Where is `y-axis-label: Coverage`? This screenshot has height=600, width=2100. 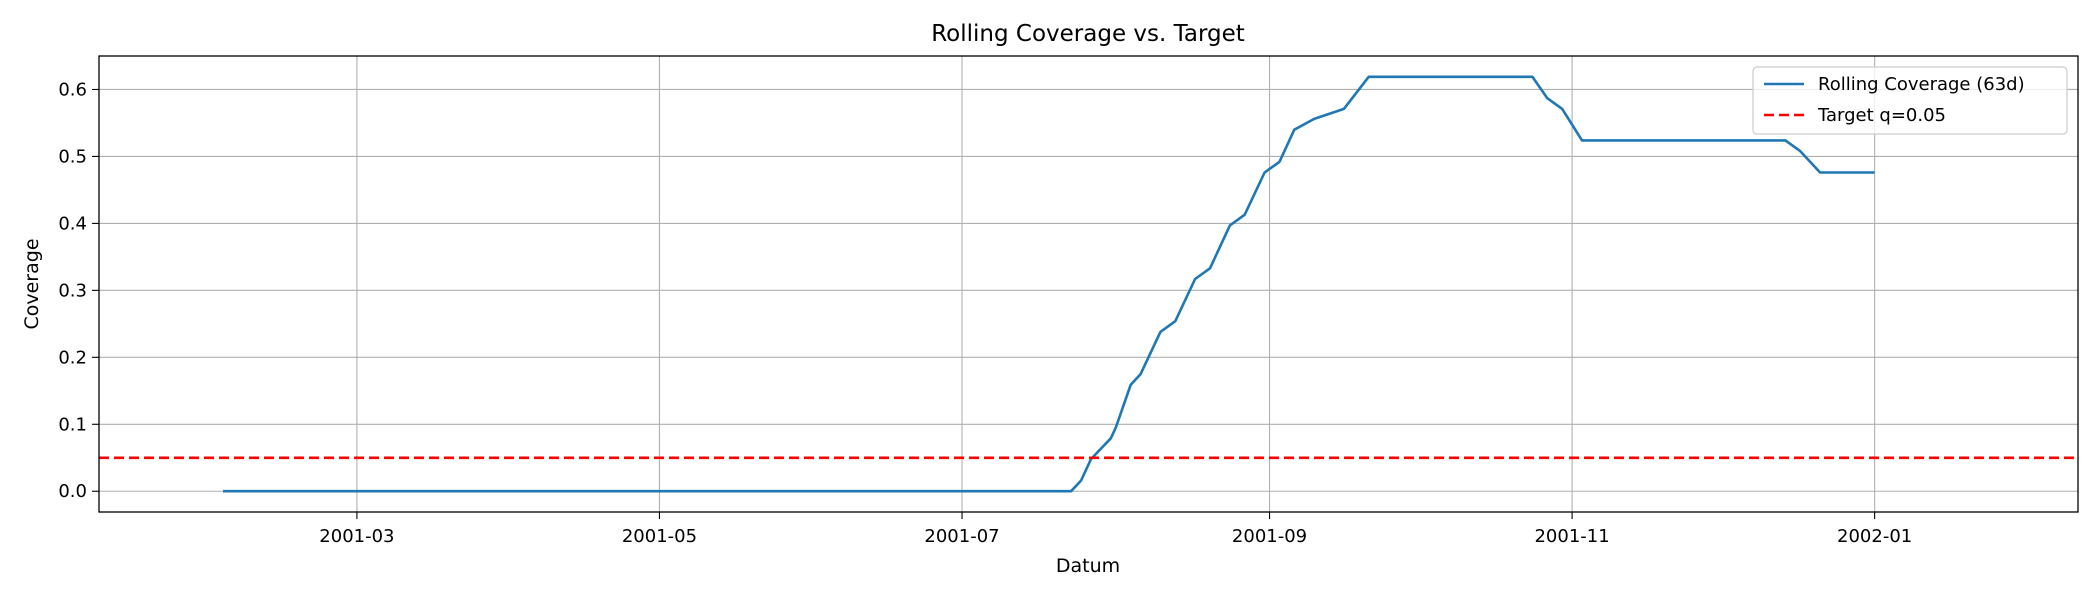
y-axis-label: Coverage is located at coordinates (32, 283).